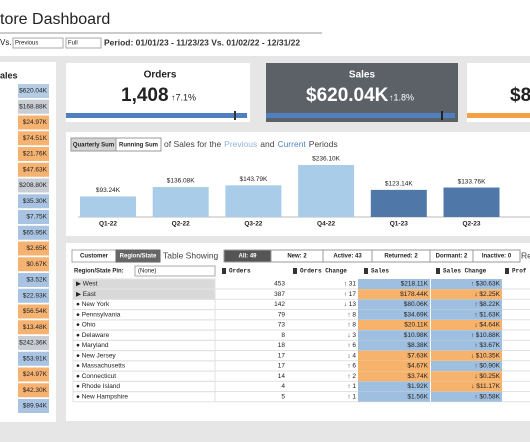 Image resolution: width=530 pixels, height=442 pixels. Describe the element at coordinates (525, 255) in the screenshot. I see `cropped-label: Re` at that location.